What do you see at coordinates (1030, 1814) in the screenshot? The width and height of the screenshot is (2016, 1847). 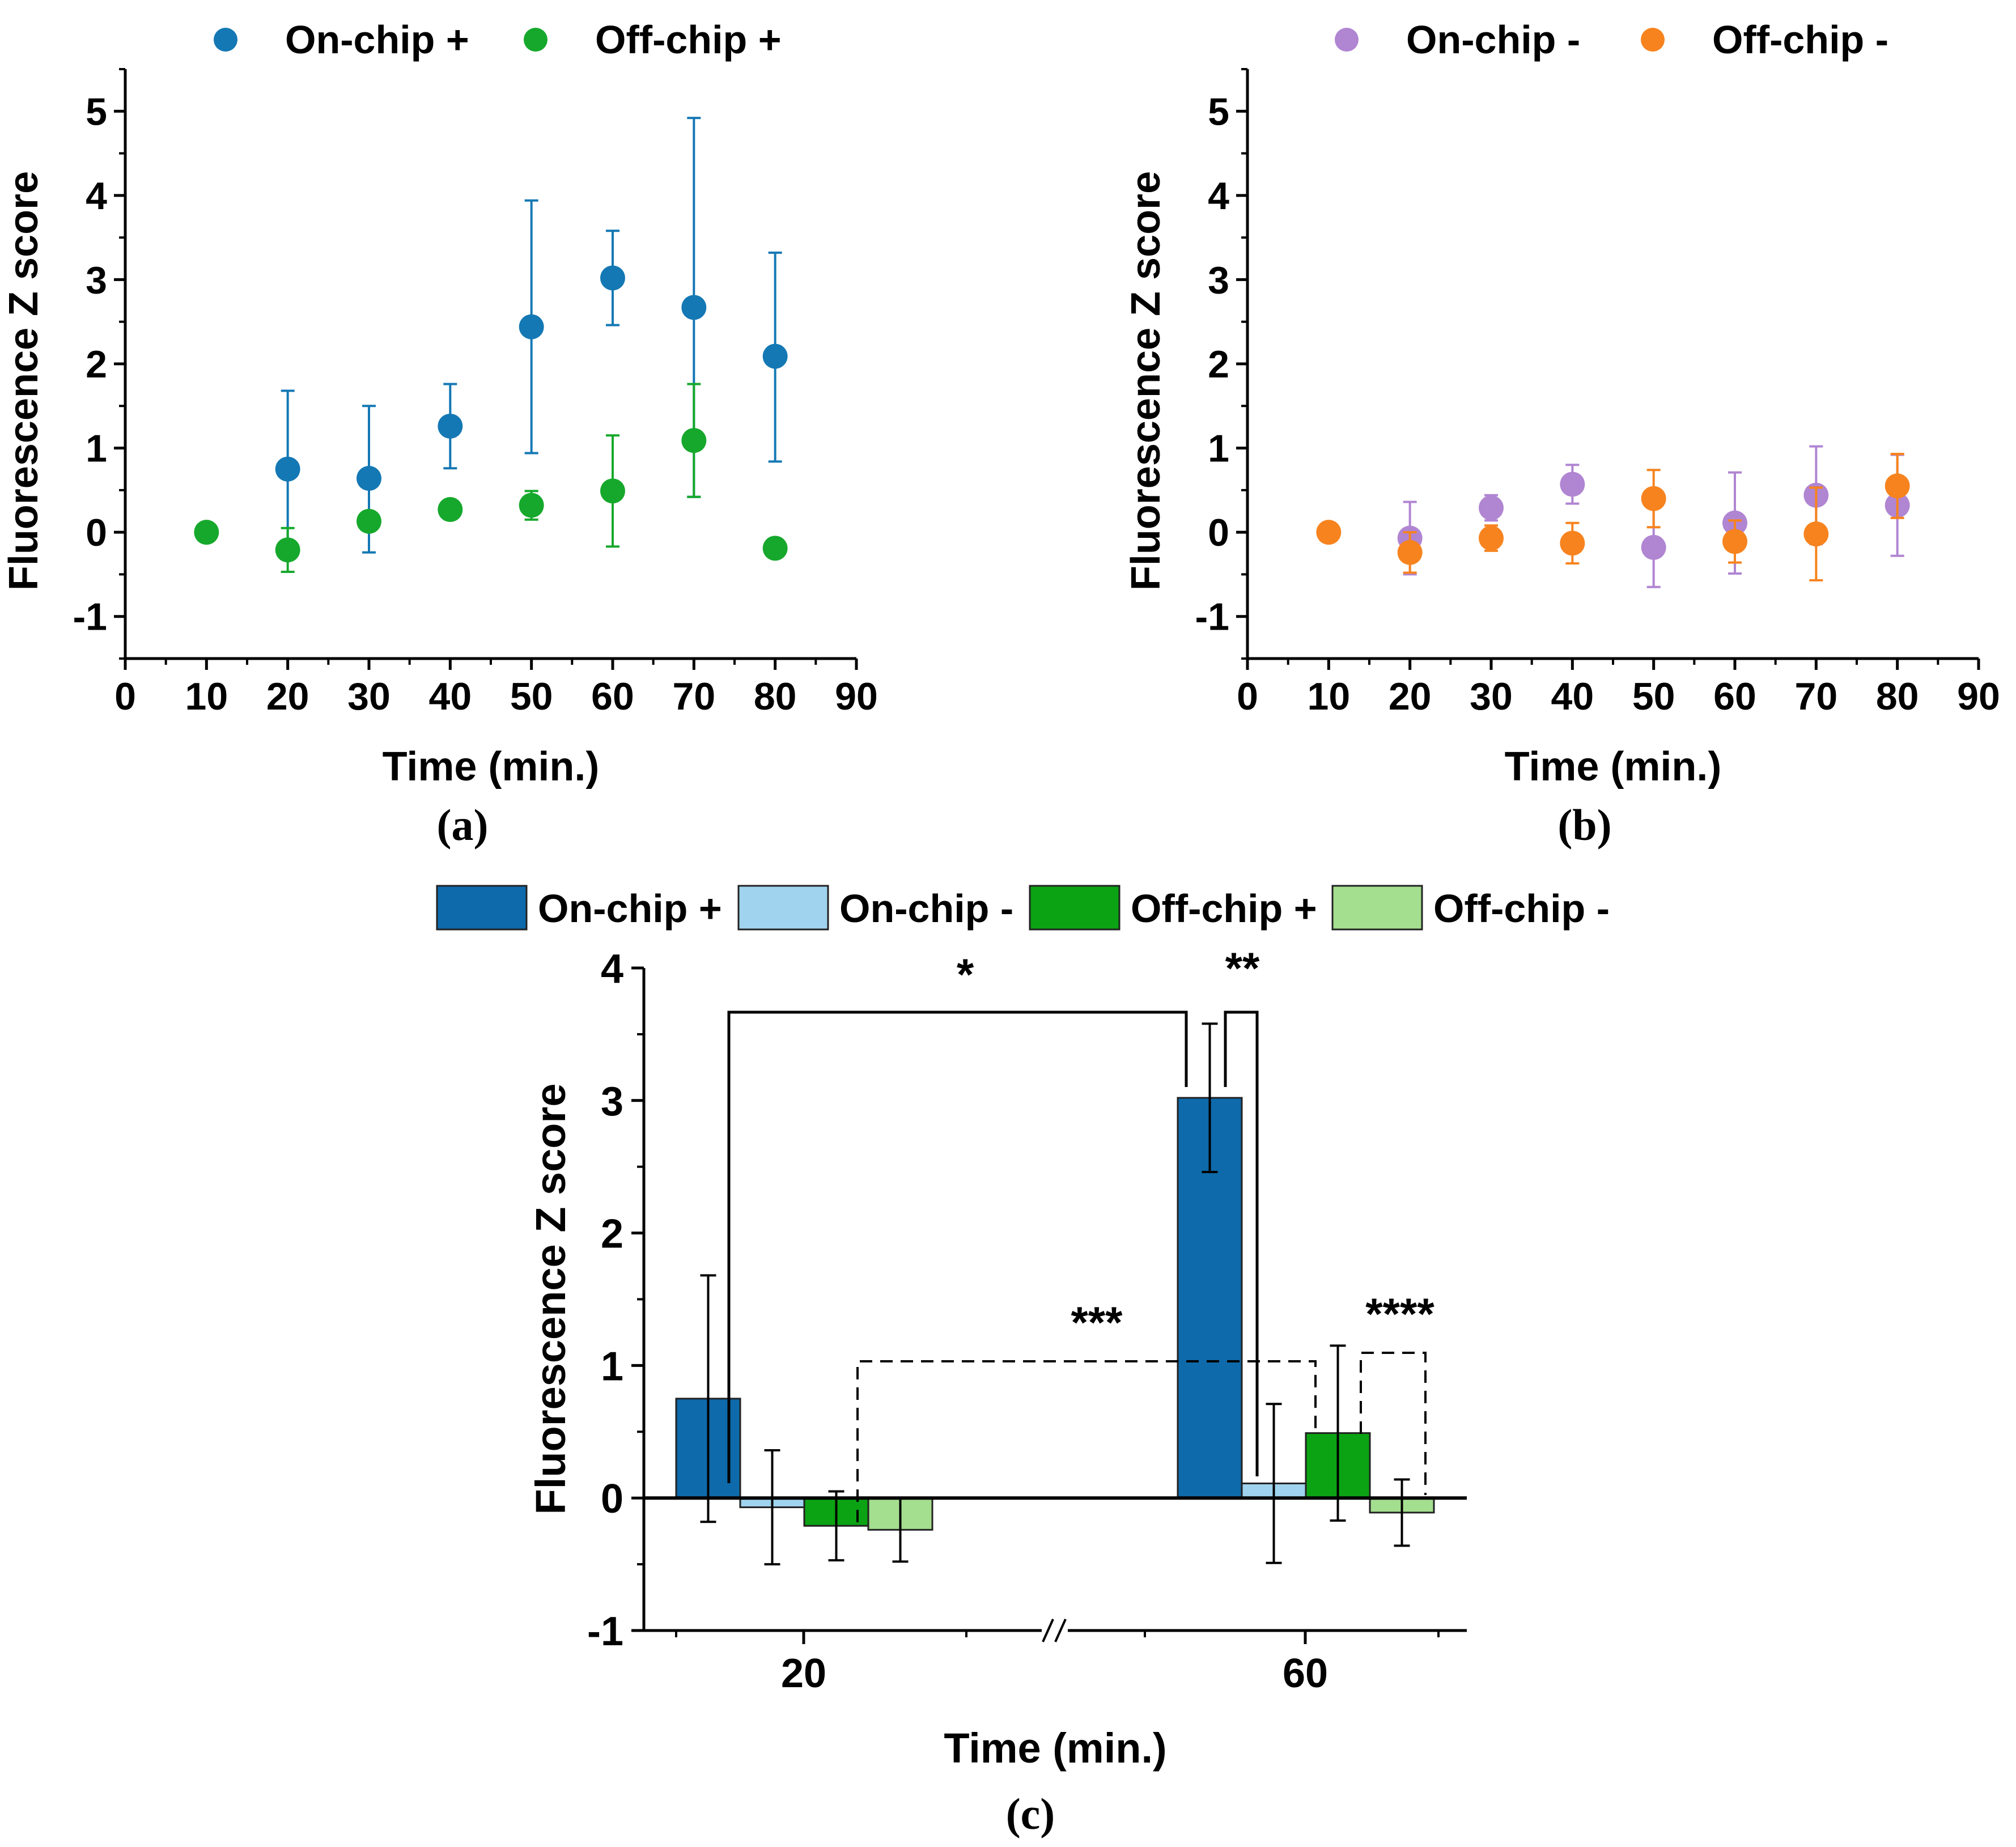 I see `panel-caption: (c)` at bounding box center [1030, 1814].